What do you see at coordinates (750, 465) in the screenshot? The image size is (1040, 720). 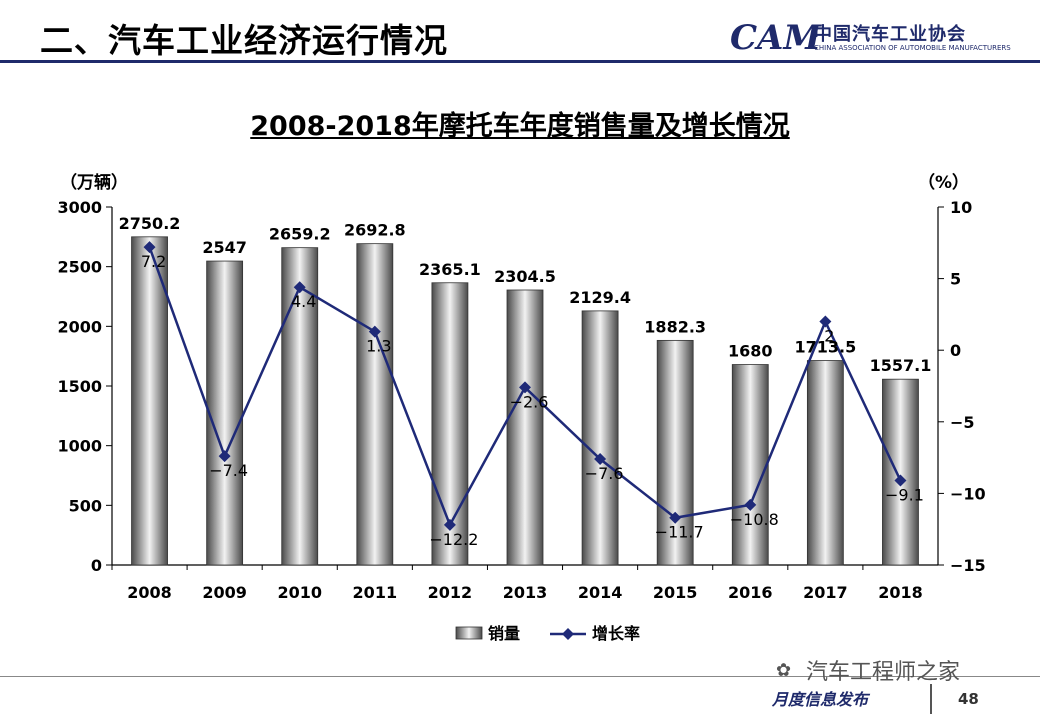 I see `bar-2016` at bounding box center [750, 465].